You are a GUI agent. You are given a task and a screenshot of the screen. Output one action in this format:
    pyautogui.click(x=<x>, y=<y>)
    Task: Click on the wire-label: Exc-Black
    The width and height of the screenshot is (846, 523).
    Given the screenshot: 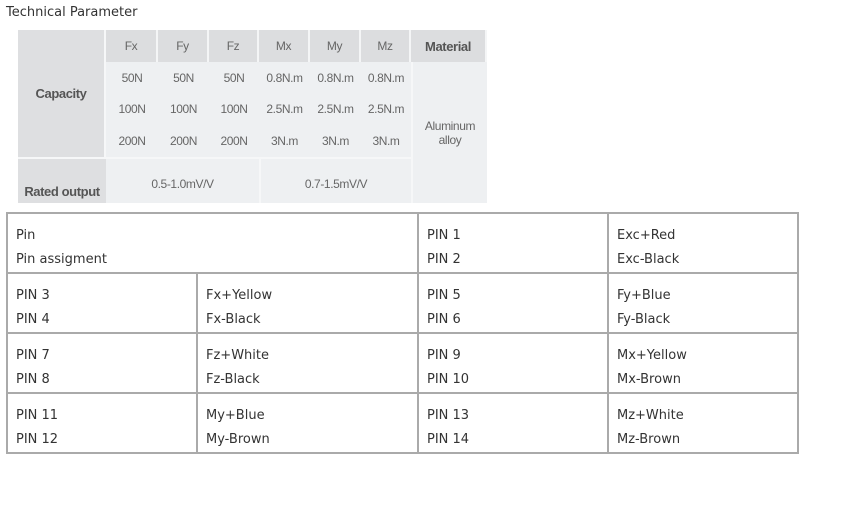 What is the action you would take?
    pyautogui.click(x=648, y=259)
    